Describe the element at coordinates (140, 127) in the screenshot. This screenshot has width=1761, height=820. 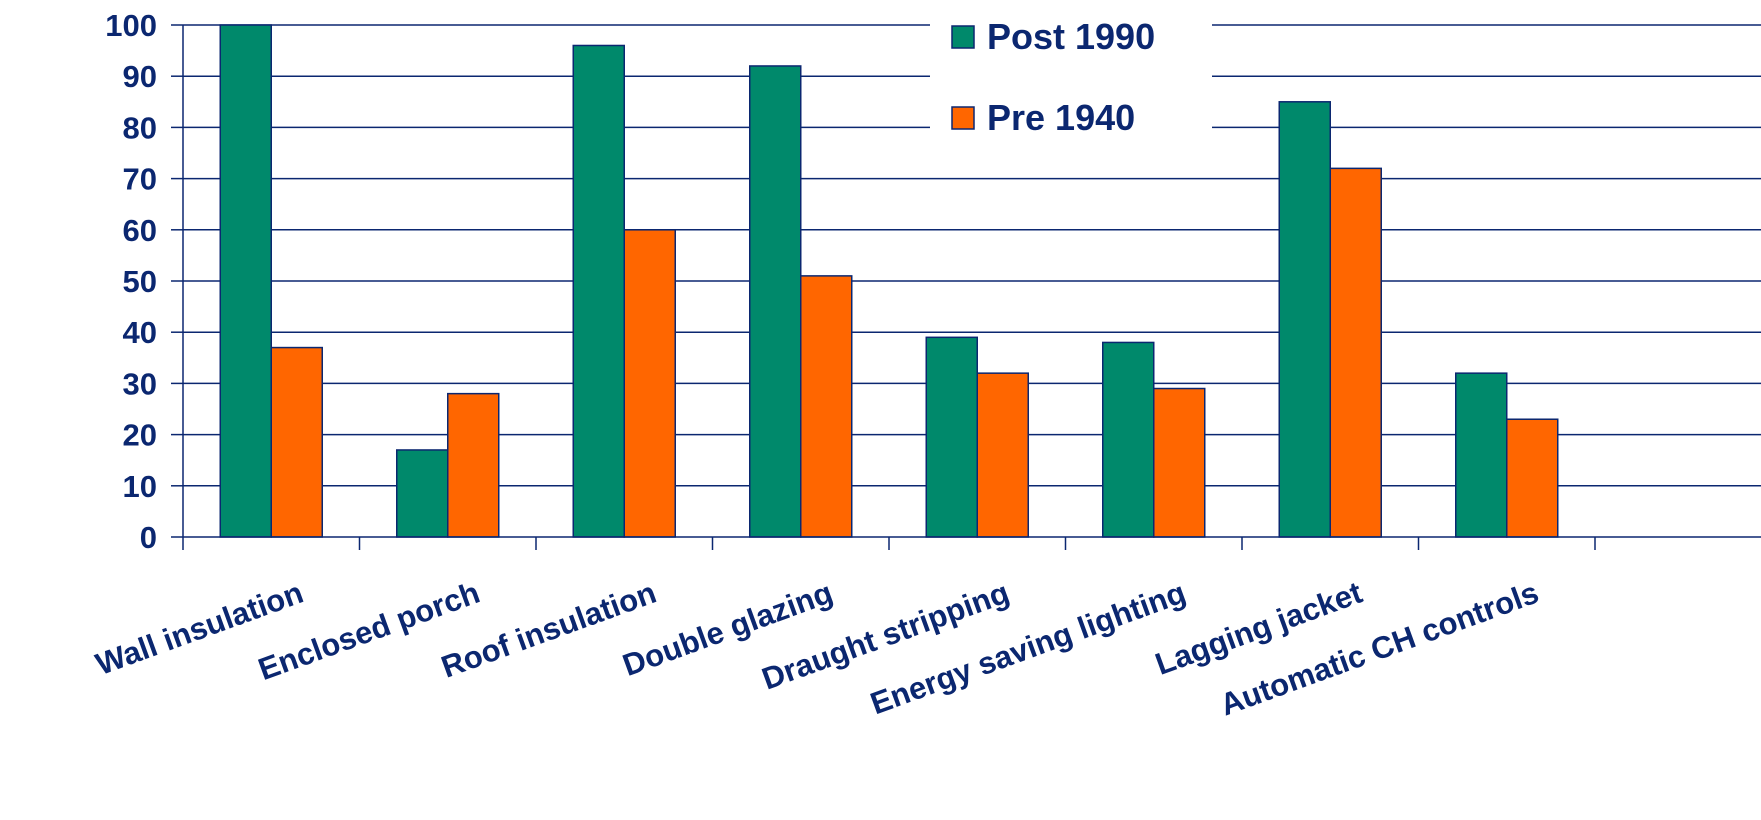
I see `y-tick-label: 80` at that location.